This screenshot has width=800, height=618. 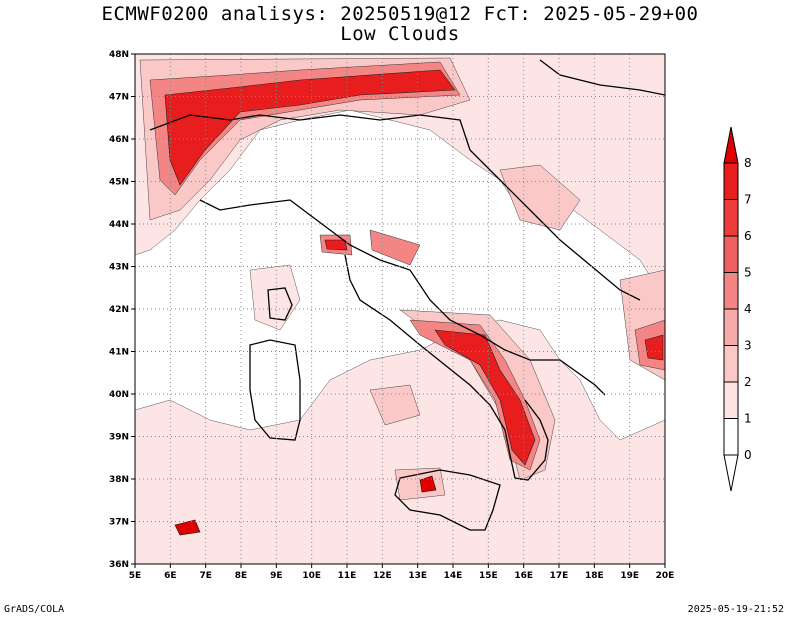 I want to click on colorbar-label: 3, so click(x=748, y=346).